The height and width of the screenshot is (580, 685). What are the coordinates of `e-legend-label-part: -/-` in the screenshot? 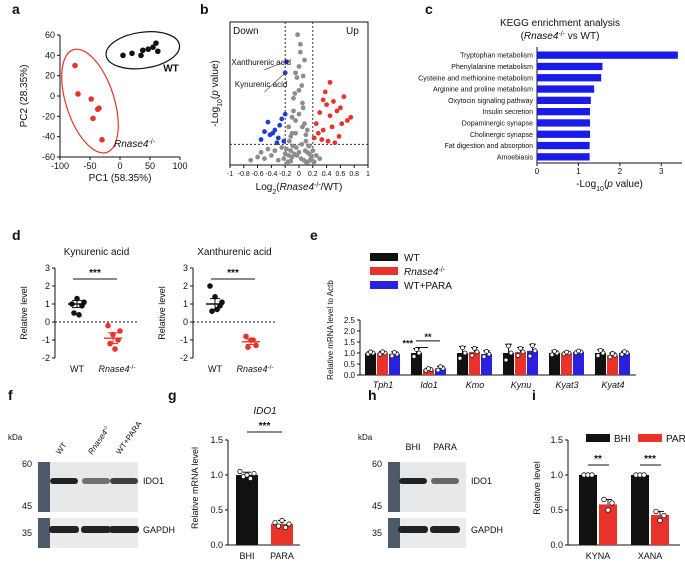 It's located at (441, 270).